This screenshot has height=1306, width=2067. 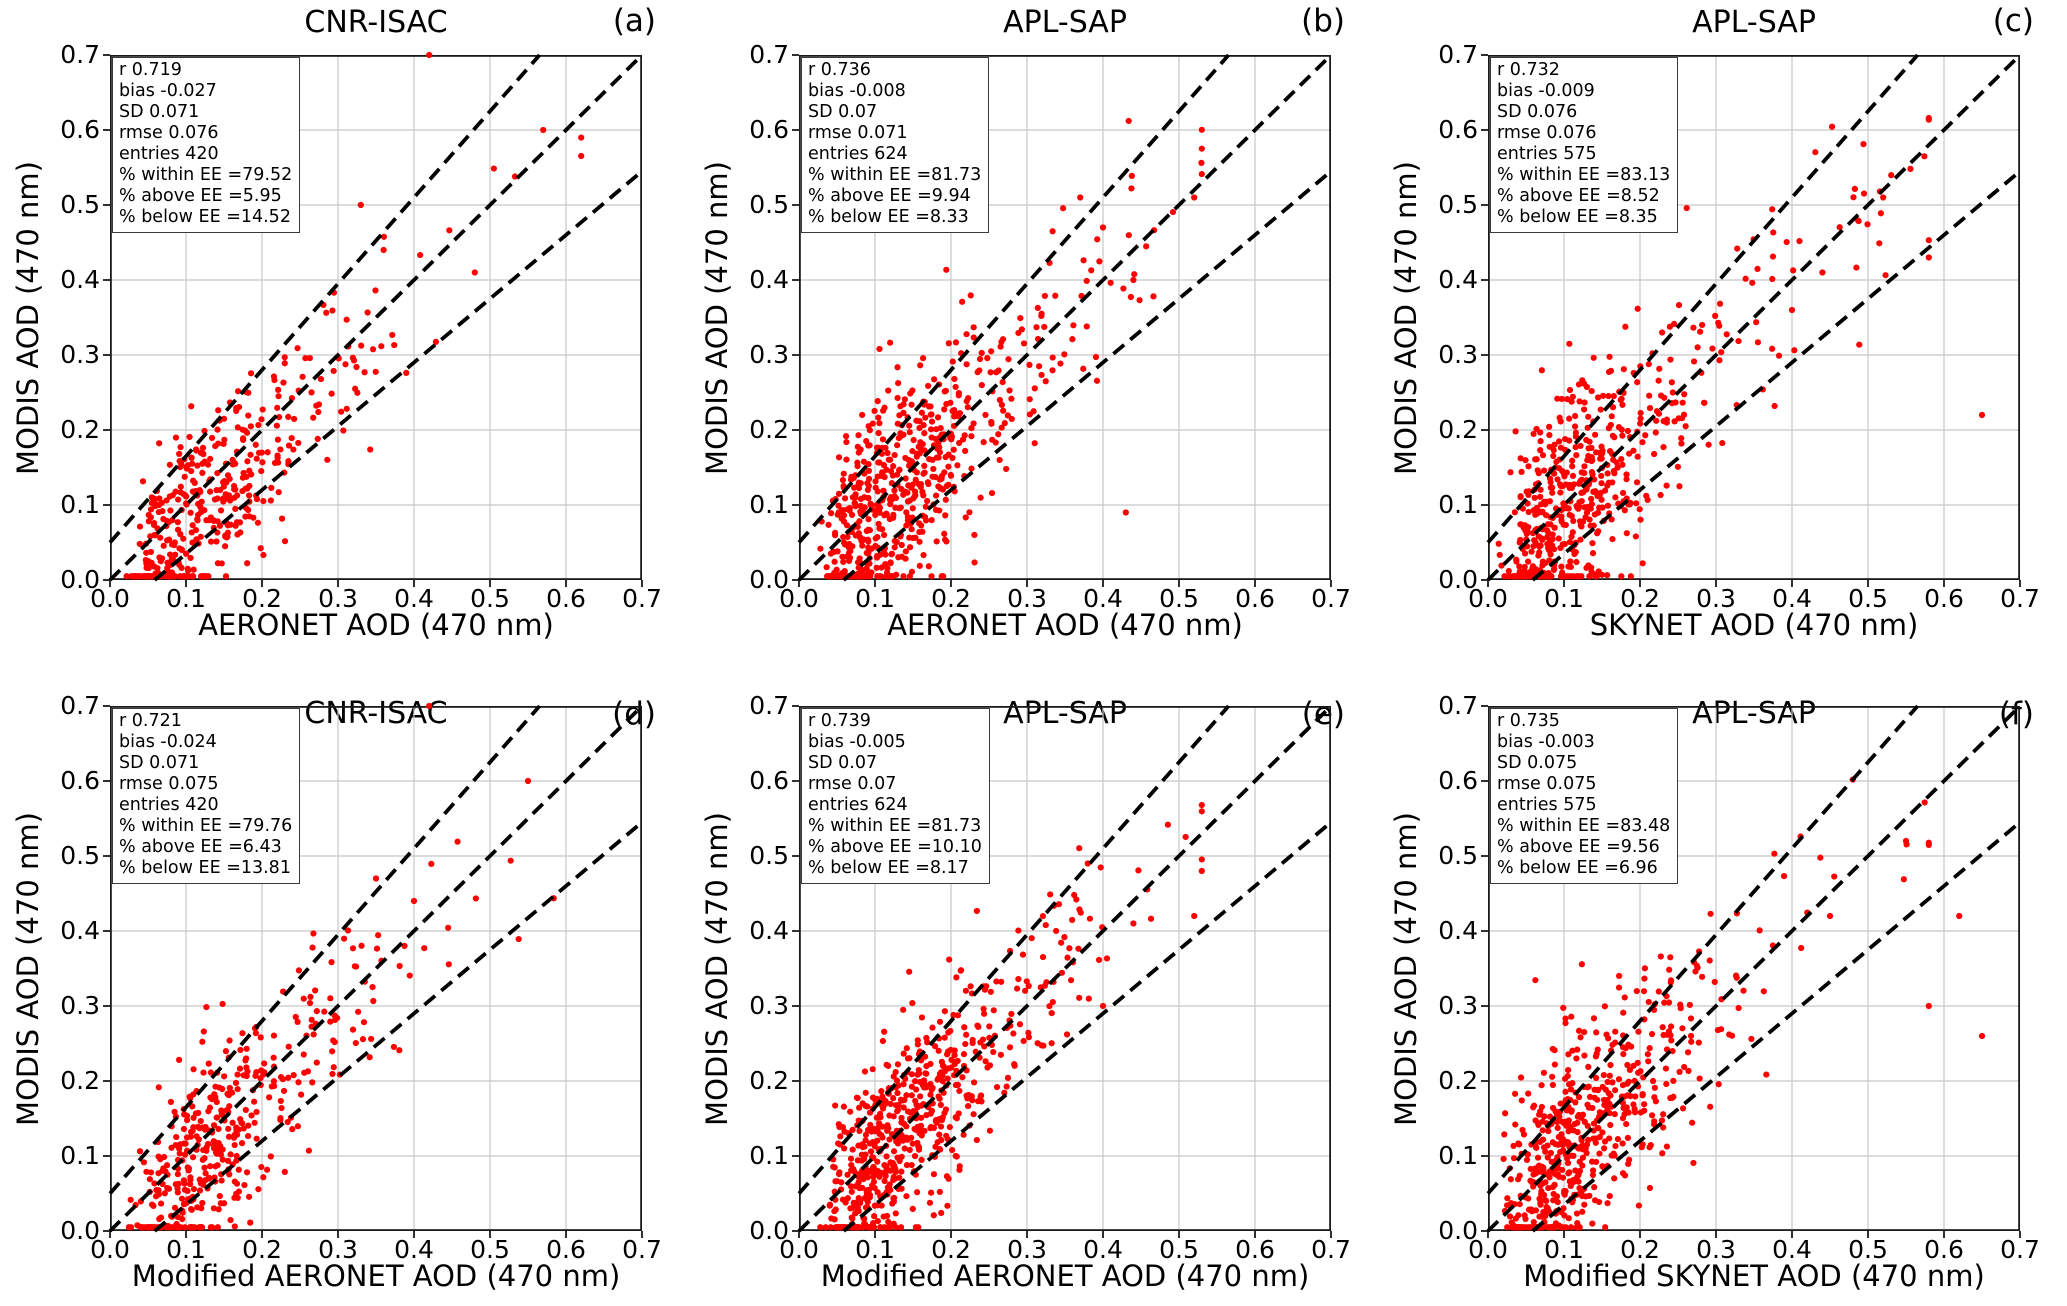 What do you see at coordinates (895, 847) in the screenshot?
I see `stat-line-above-ee: % above EE =10.10` at bounding box center [895, 847].